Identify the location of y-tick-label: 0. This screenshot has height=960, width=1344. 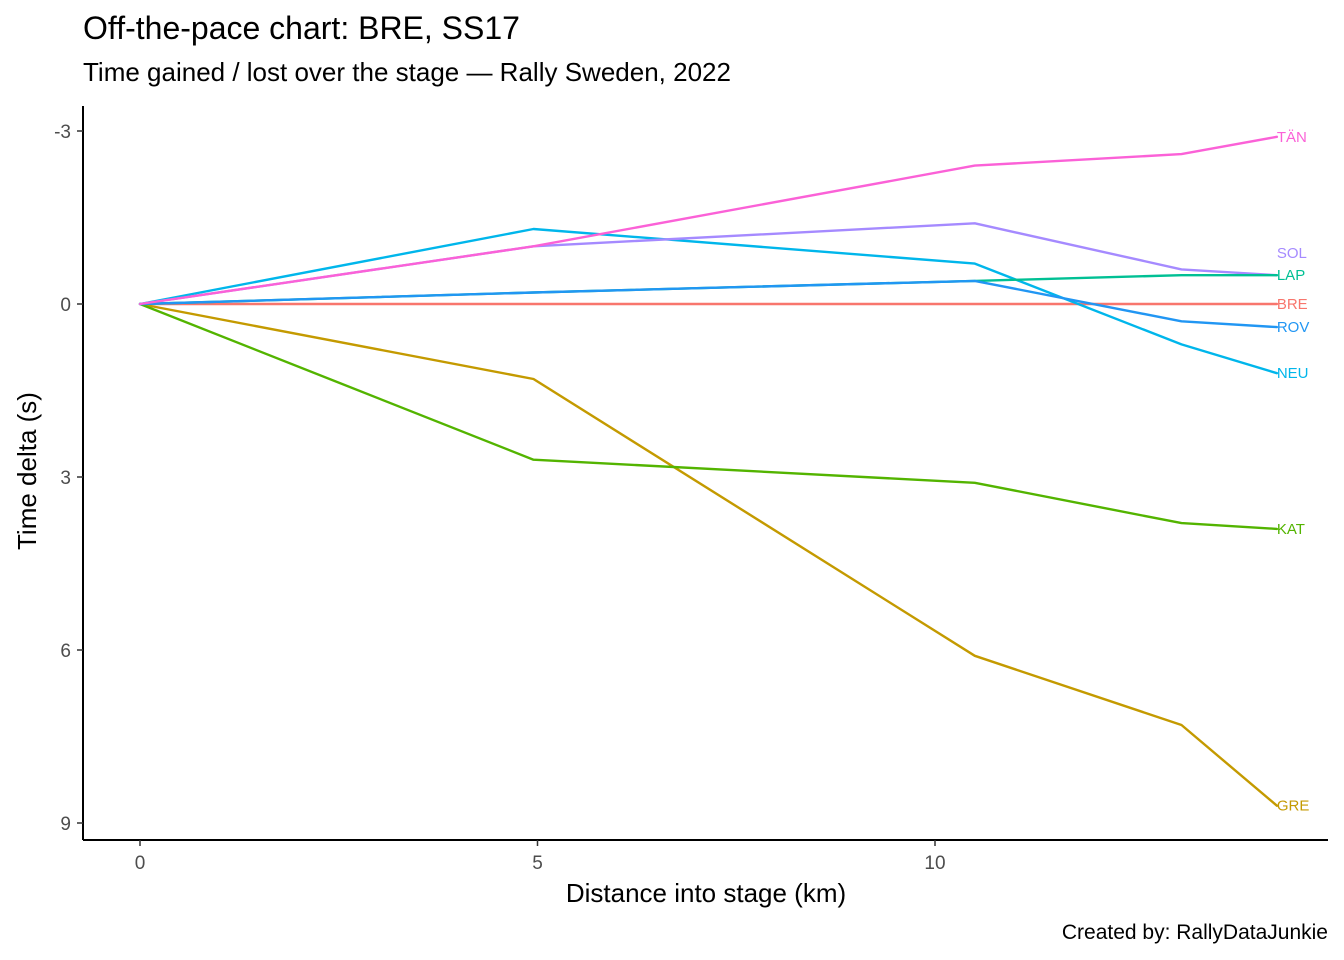
(65, 305).